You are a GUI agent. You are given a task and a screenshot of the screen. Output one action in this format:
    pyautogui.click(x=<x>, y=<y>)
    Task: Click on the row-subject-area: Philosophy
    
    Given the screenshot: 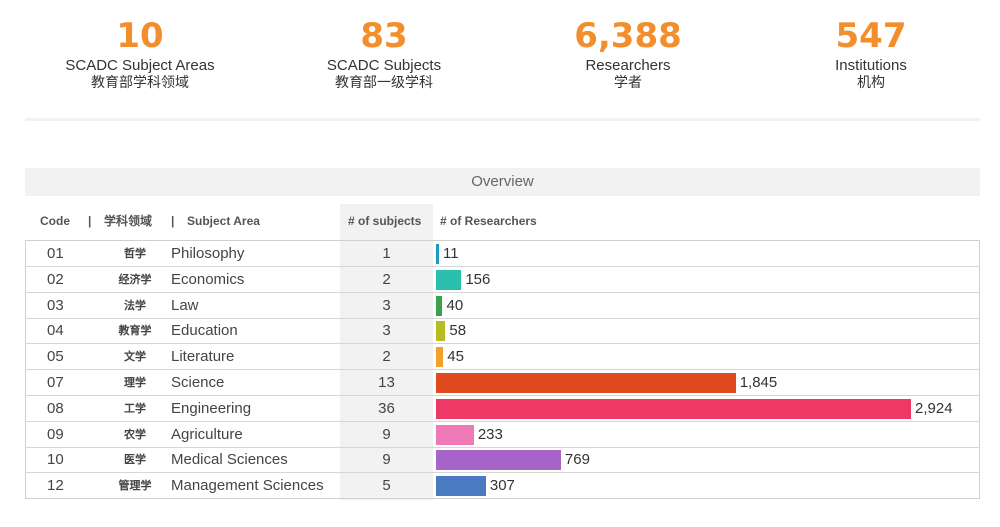 What is the action you would take?
    pyautogui.click(x=208, y=253)
    